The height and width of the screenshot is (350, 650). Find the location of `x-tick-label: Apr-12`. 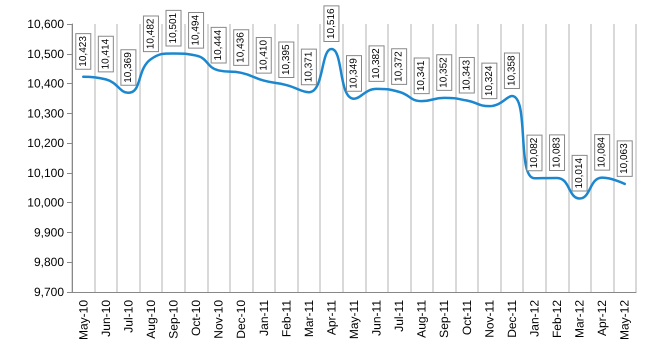

x-tick-label: Apr-12 is located at coordinates (602, 318).